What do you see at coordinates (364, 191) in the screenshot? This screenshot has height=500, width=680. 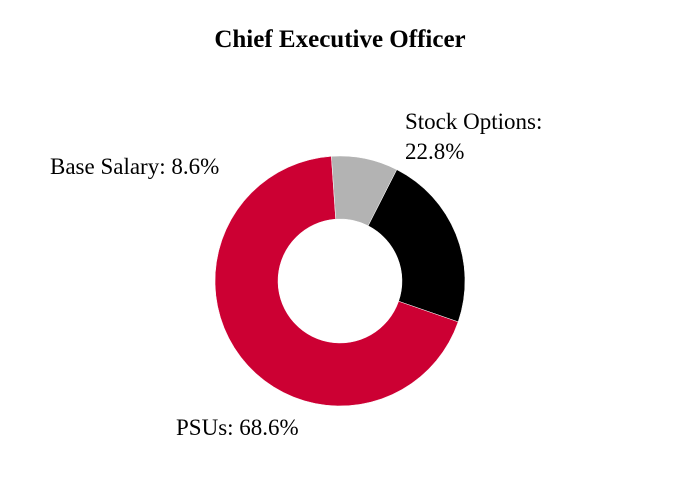 I see `slice-base-salary` at bounding box center [364, 191].